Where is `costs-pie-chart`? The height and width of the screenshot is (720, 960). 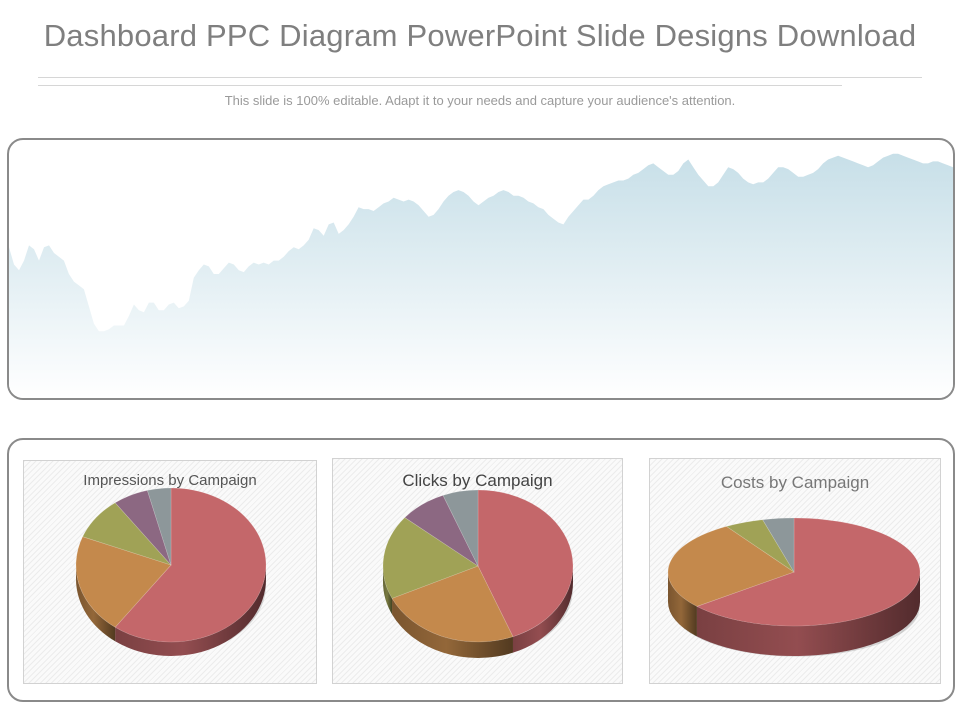 costs-pie-chart is located at coordinates (794, 587).